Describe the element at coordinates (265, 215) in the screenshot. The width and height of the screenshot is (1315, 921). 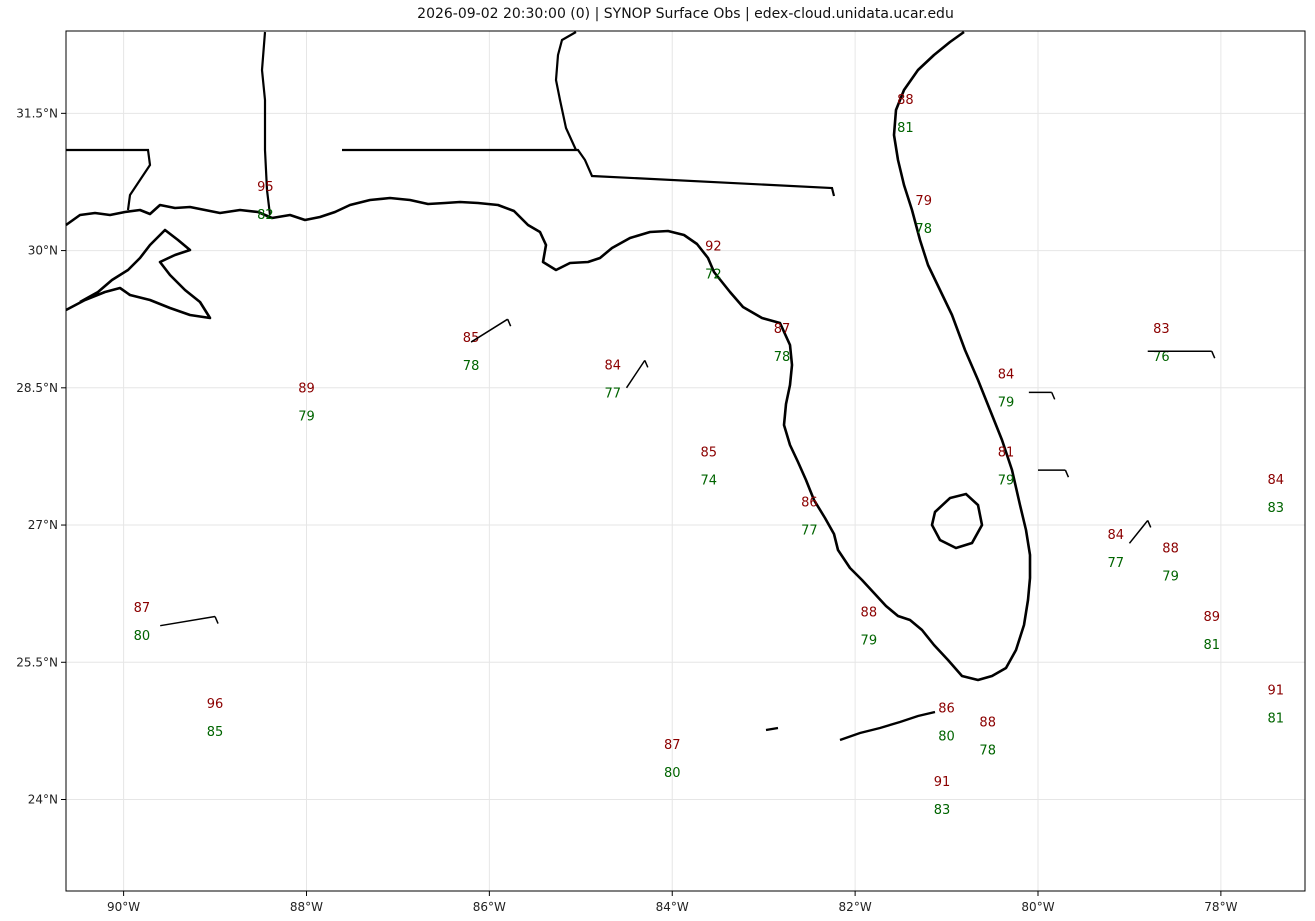
I see `dewpoint-label: 82` at that location.